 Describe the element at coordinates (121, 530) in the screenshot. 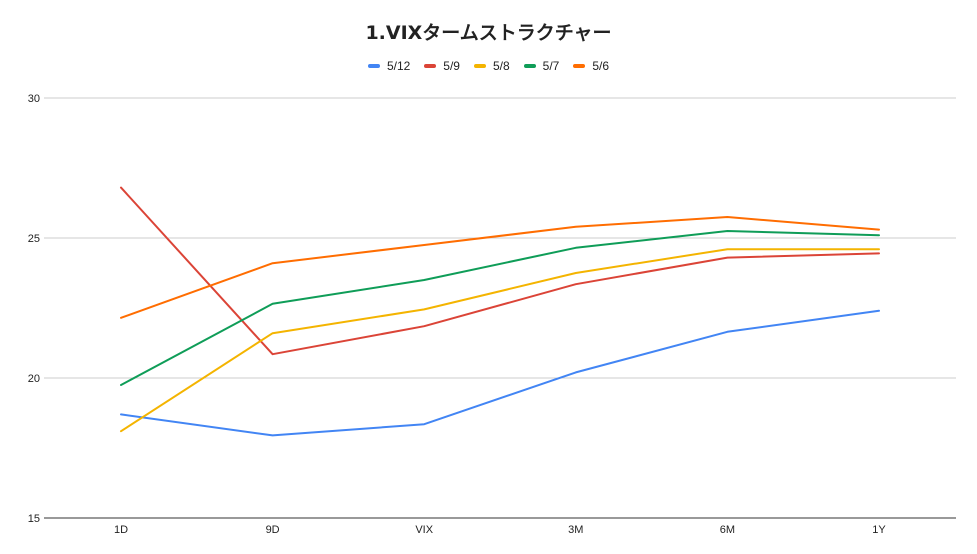

I see `x-tick-label: 1D` at that location.